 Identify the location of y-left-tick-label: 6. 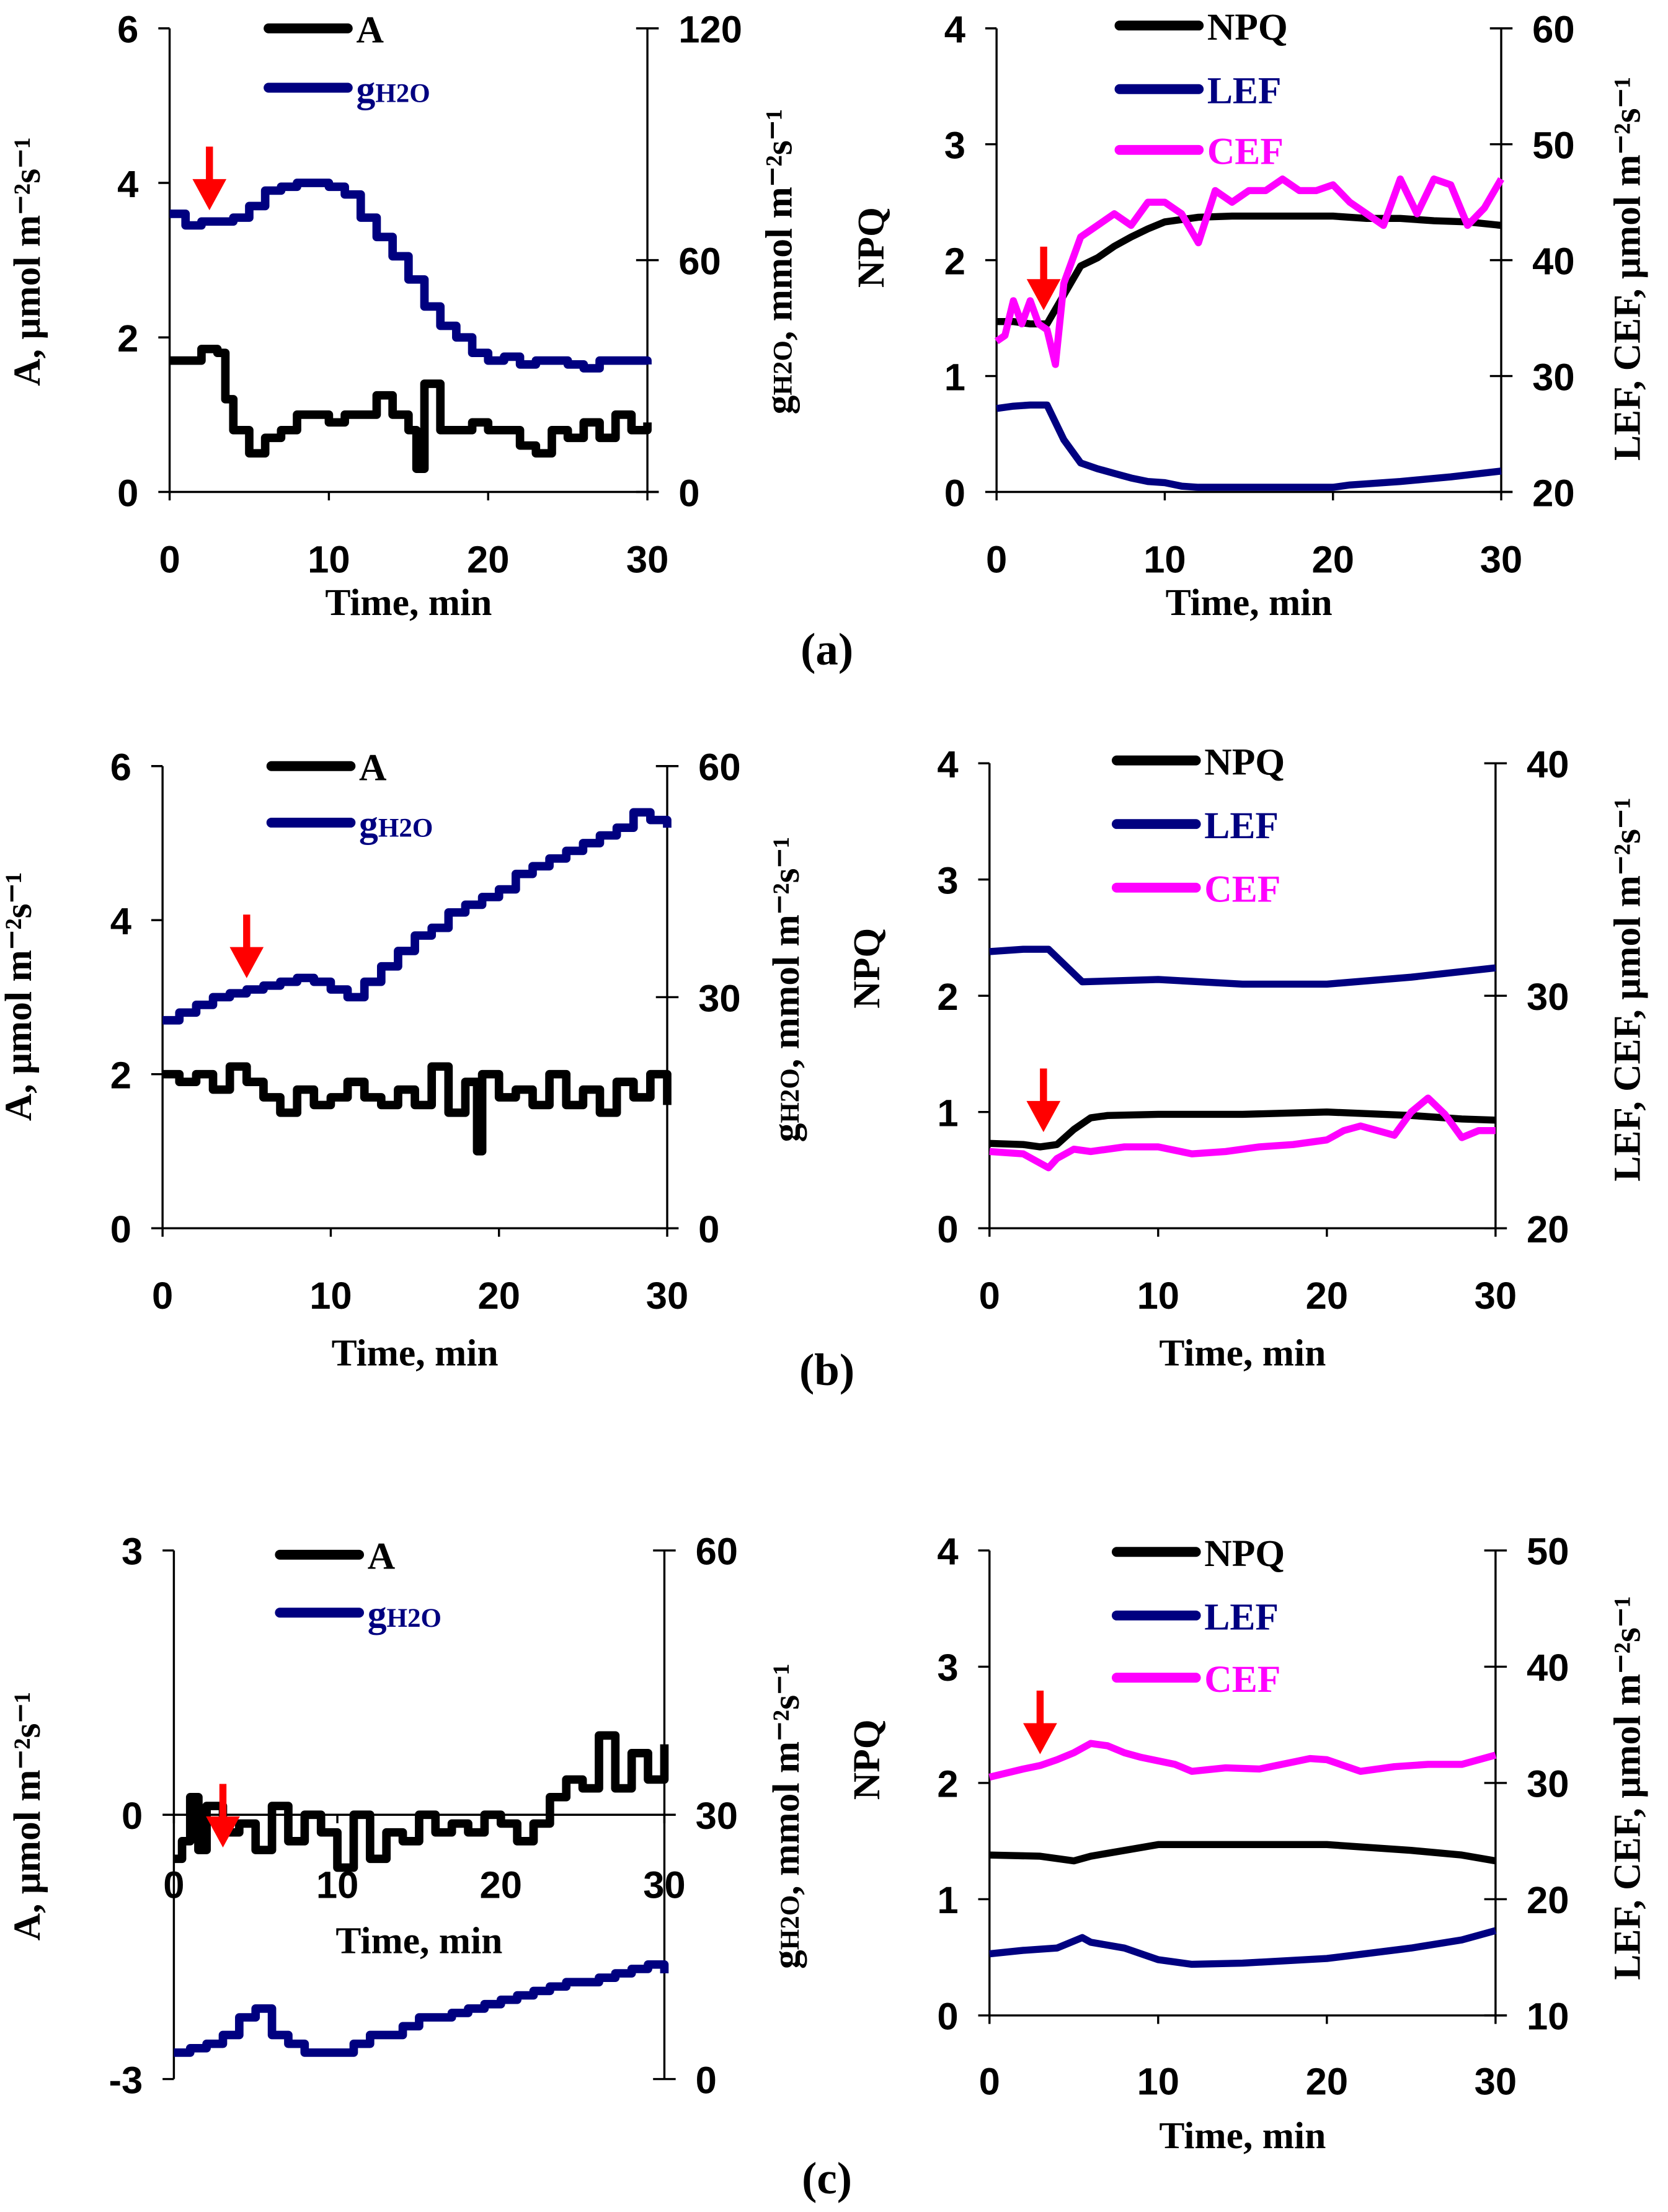
(120, 767).